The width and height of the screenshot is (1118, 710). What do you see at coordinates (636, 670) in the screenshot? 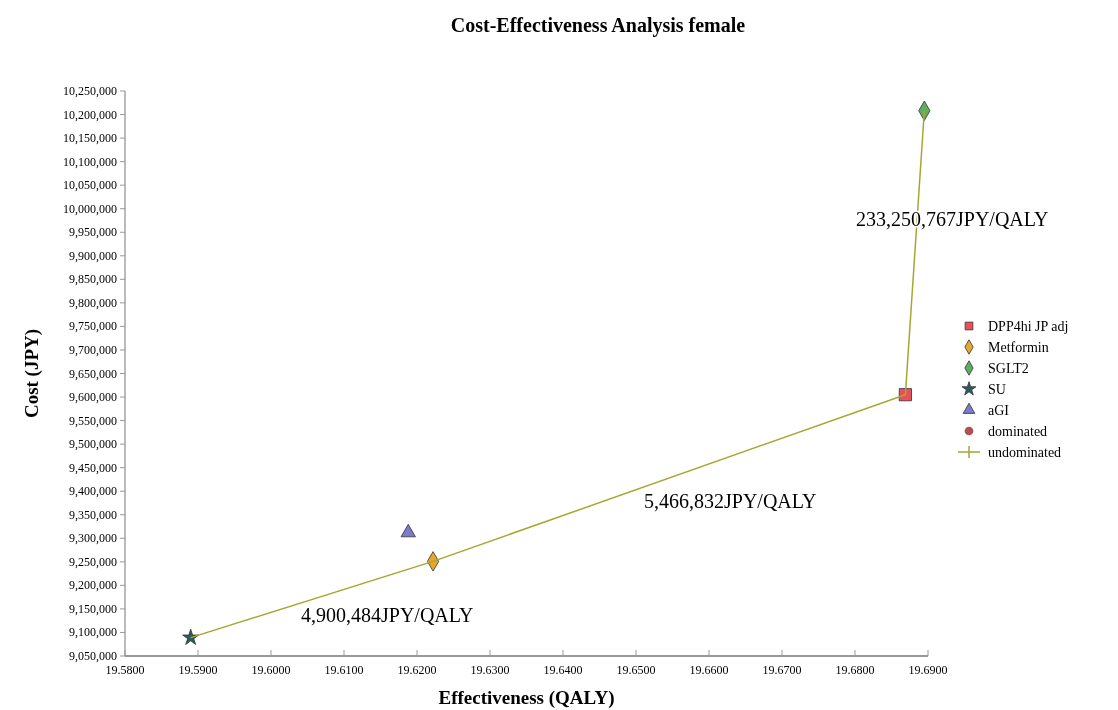
I see `x-tick-label: 19.6500` at bounding box center [636, 670].